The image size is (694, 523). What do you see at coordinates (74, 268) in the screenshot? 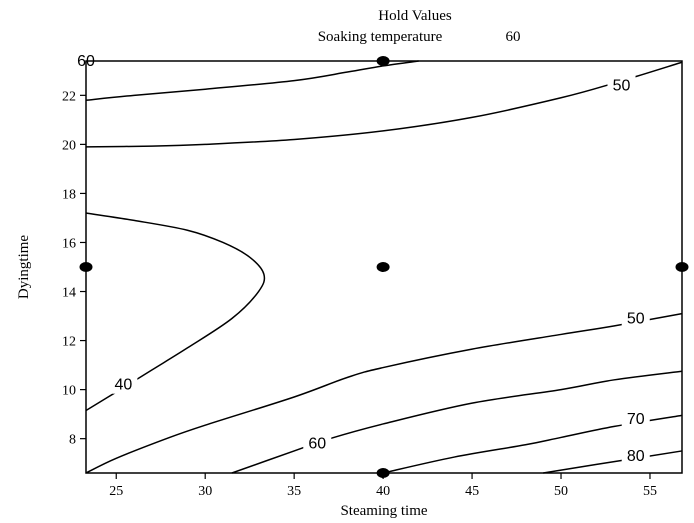
I see `y-axis-ticks: 8 10 12 14 16 18 20 22` at bounding box center [74, 268].